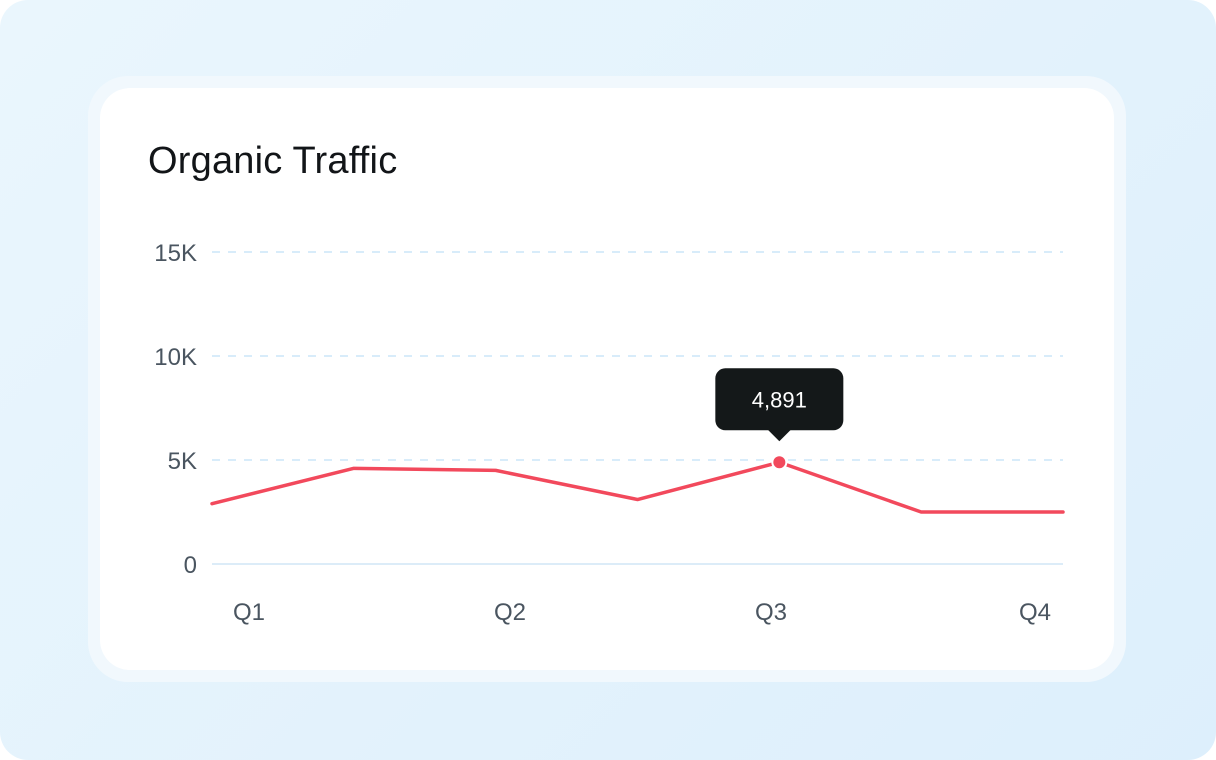  I want to click on x-axis-tick-labels: Q1 Q2 Q3 Q4, so click(642, 612).